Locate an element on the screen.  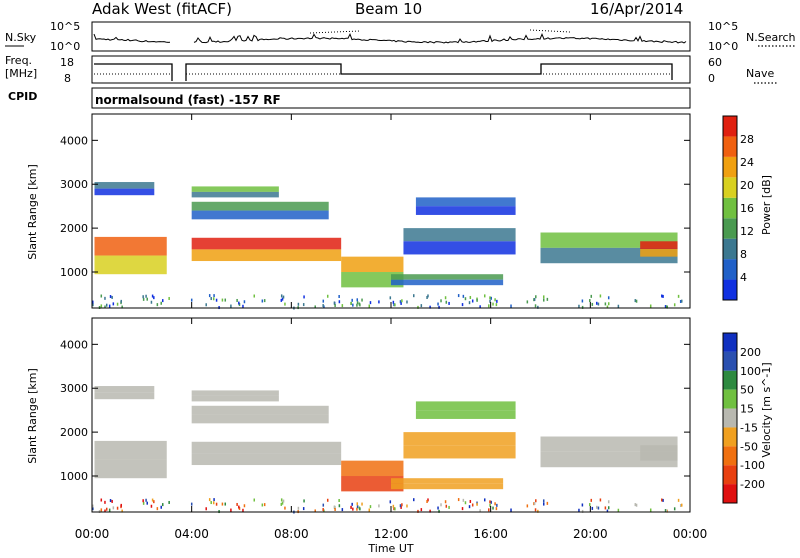
velocity-colorbar-tick: -100 is located at coordinates (752, 465).